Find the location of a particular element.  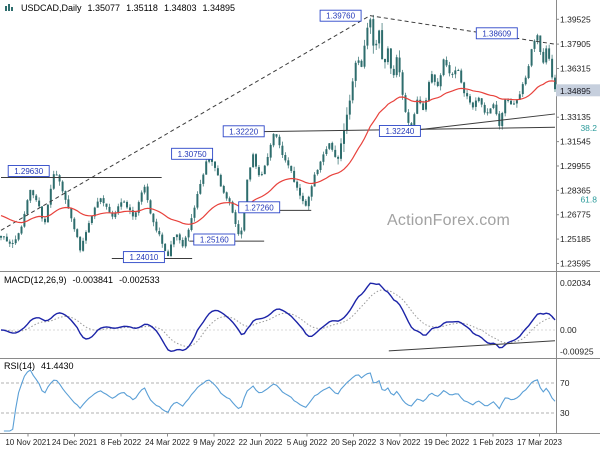

macd-signal-line is located at coordinates (278, 318).